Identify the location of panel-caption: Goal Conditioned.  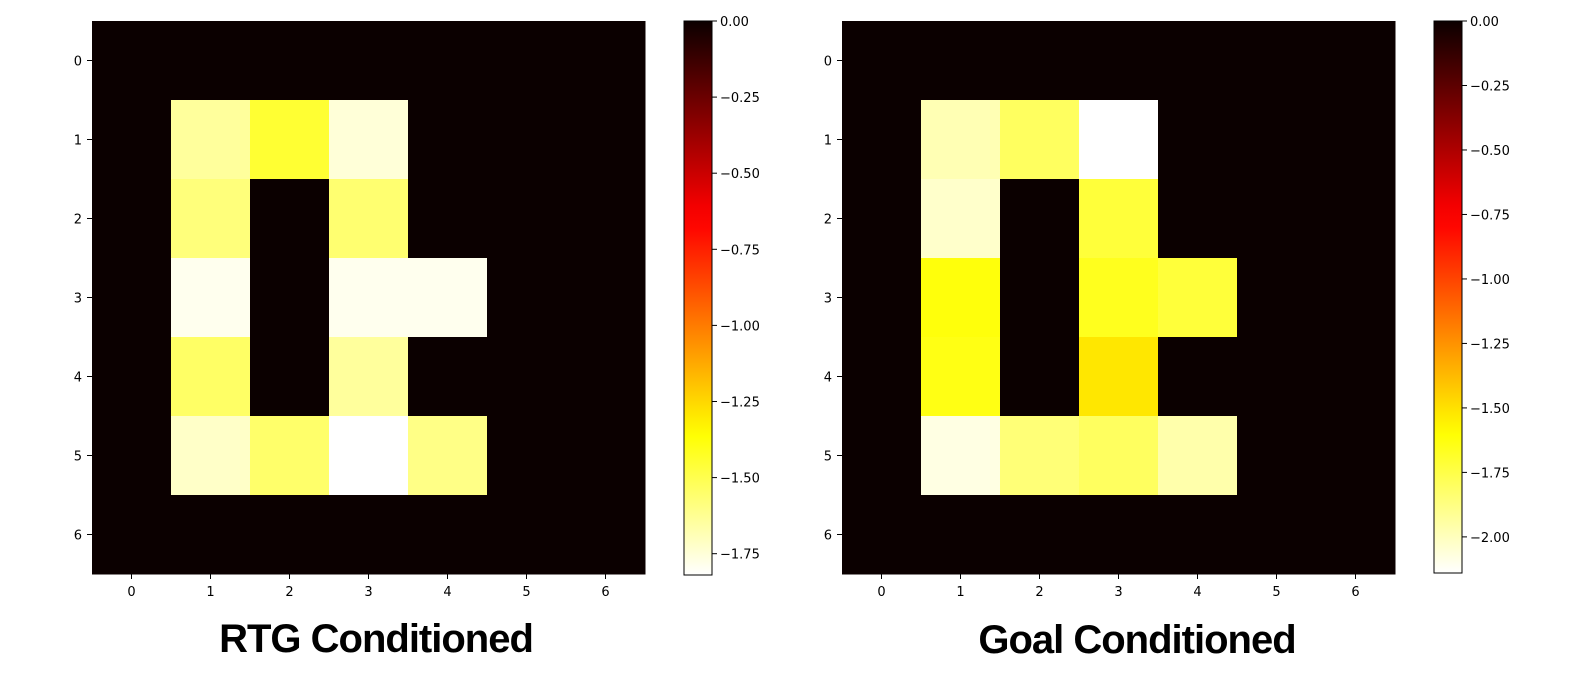
(1136, 640).